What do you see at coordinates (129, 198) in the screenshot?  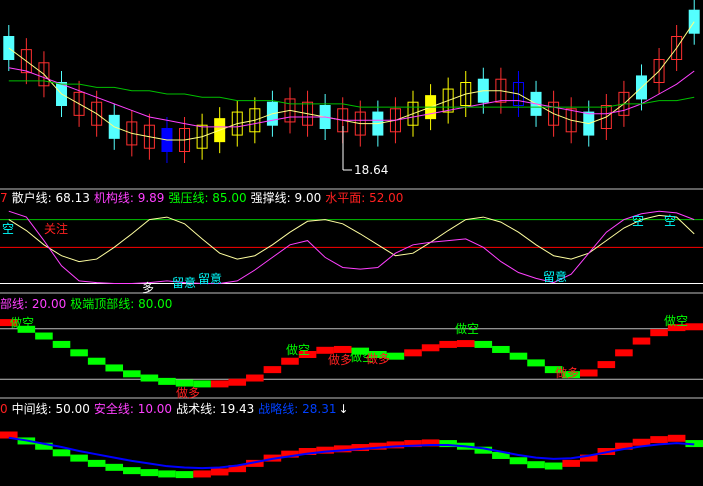 I see `legend-item: 机构线: 9.89` at bounding box center [129, 198].